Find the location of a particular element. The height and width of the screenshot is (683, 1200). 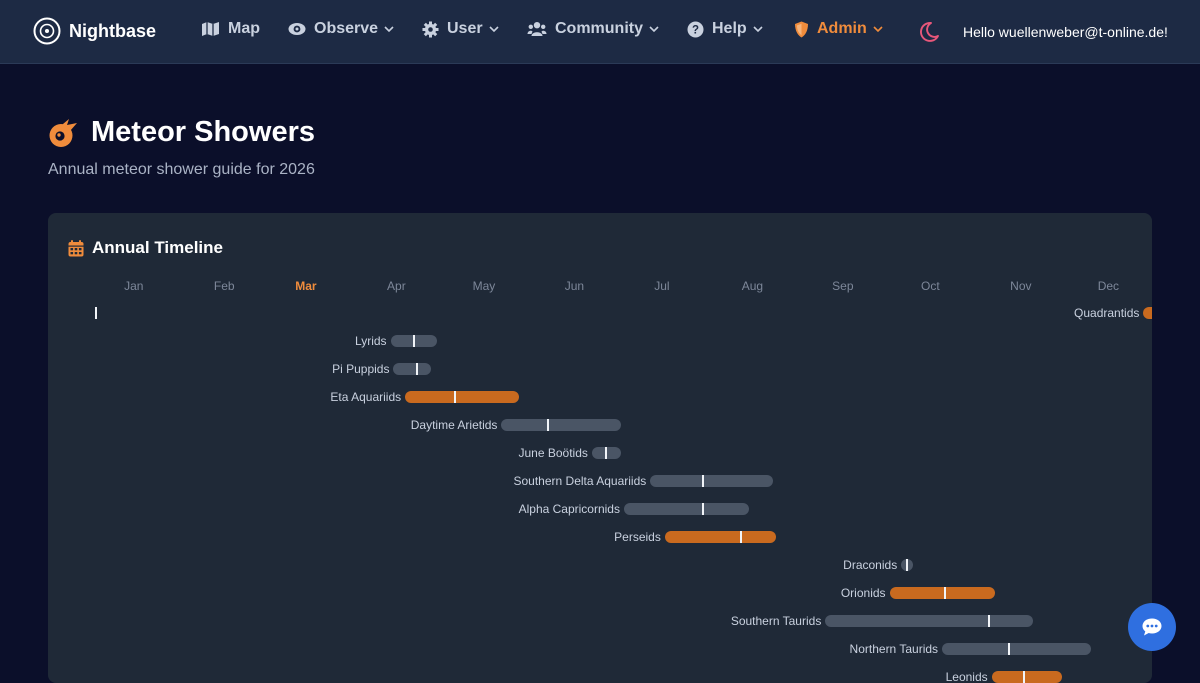

shower-activity-bar-wrap is located at coordinates (106, 313).